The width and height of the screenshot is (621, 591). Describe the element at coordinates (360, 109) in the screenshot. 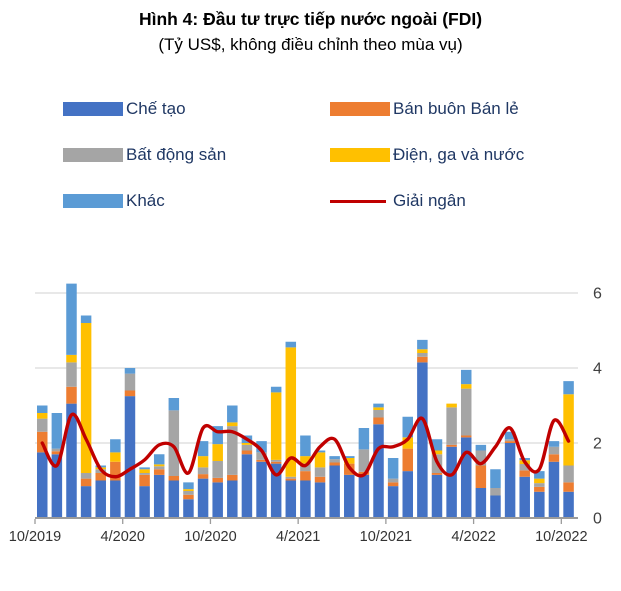

I see `legend-swatch-ban-buon-ban-le` at that location.